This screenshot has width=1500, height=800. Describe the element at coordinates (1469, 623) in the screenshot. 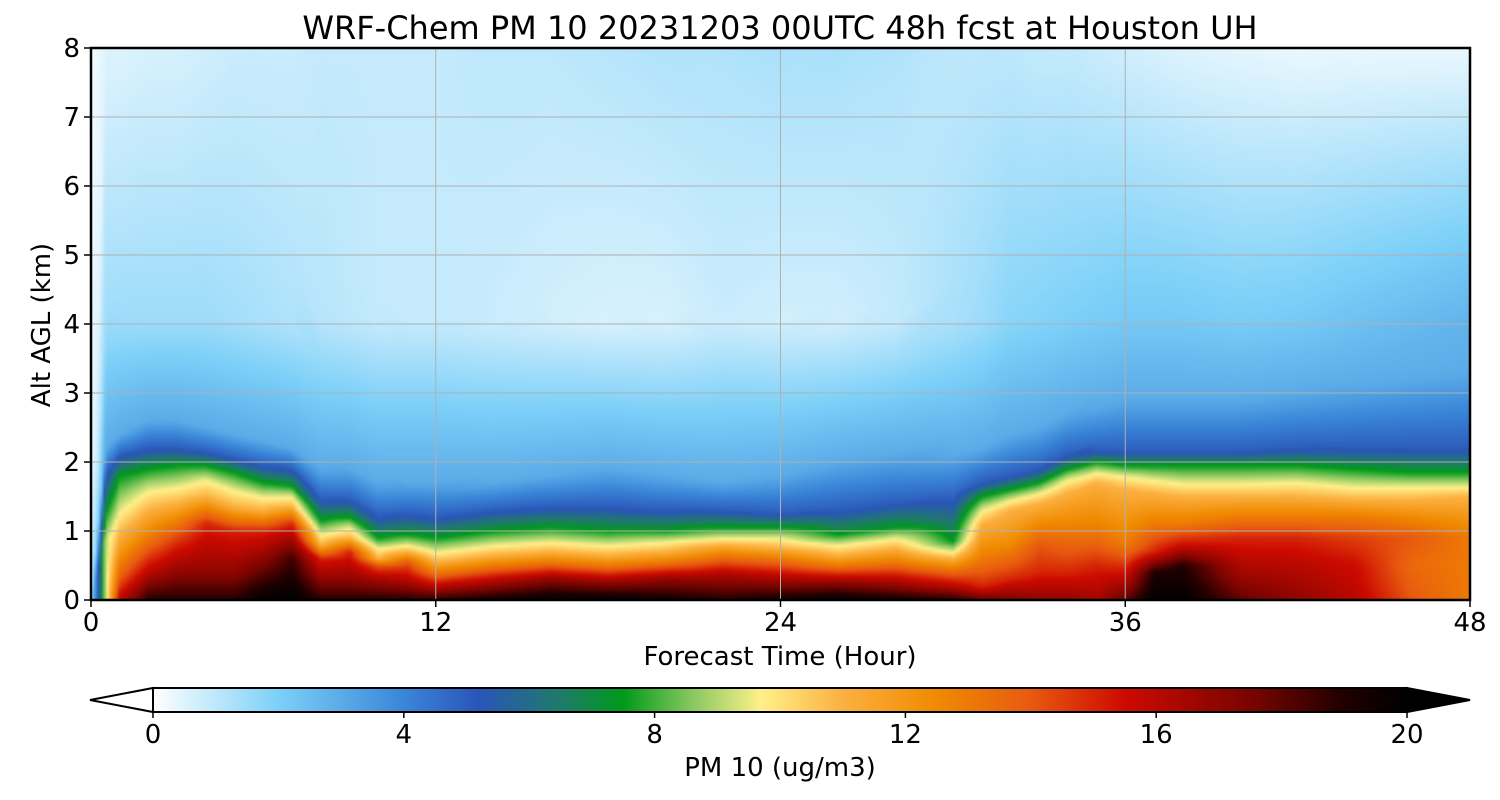

I see `x-tick-label: 48` at that location.